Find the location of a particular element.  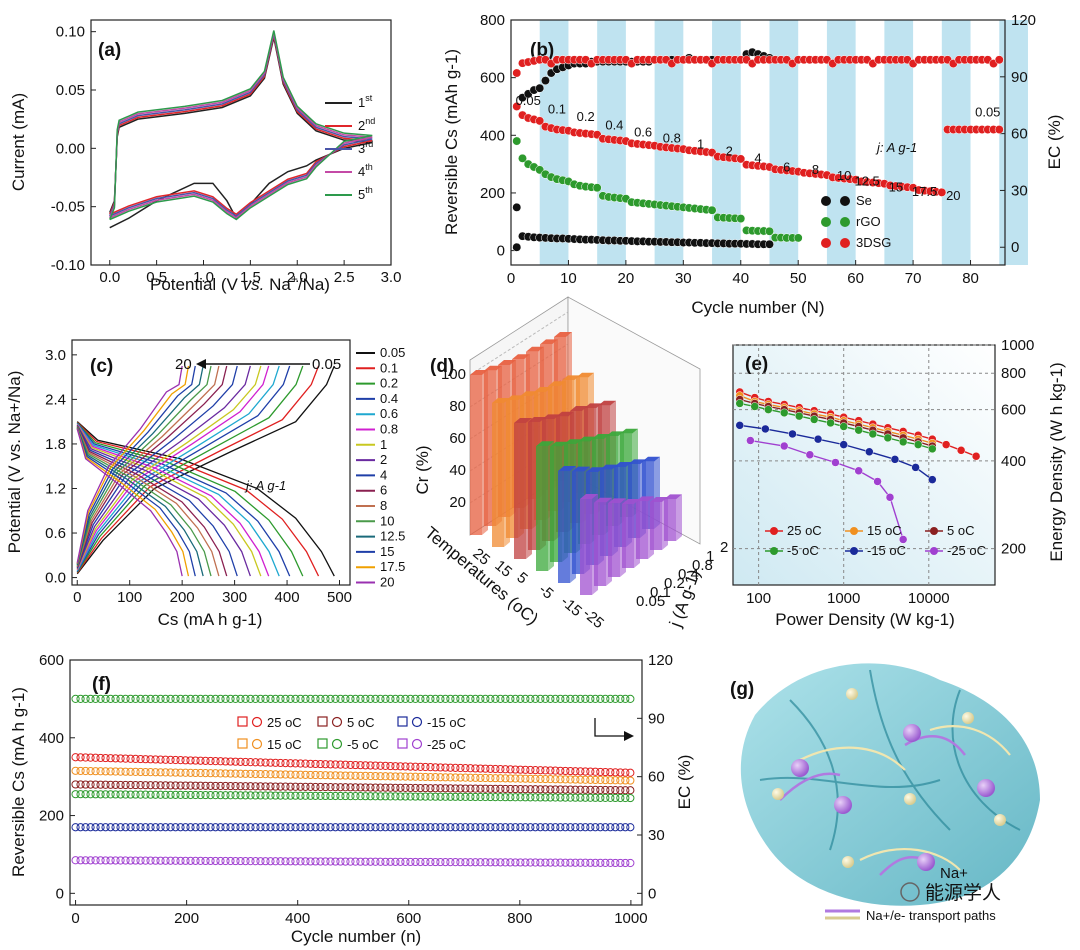

e-legend-marker is located at coordinates (934, 551).